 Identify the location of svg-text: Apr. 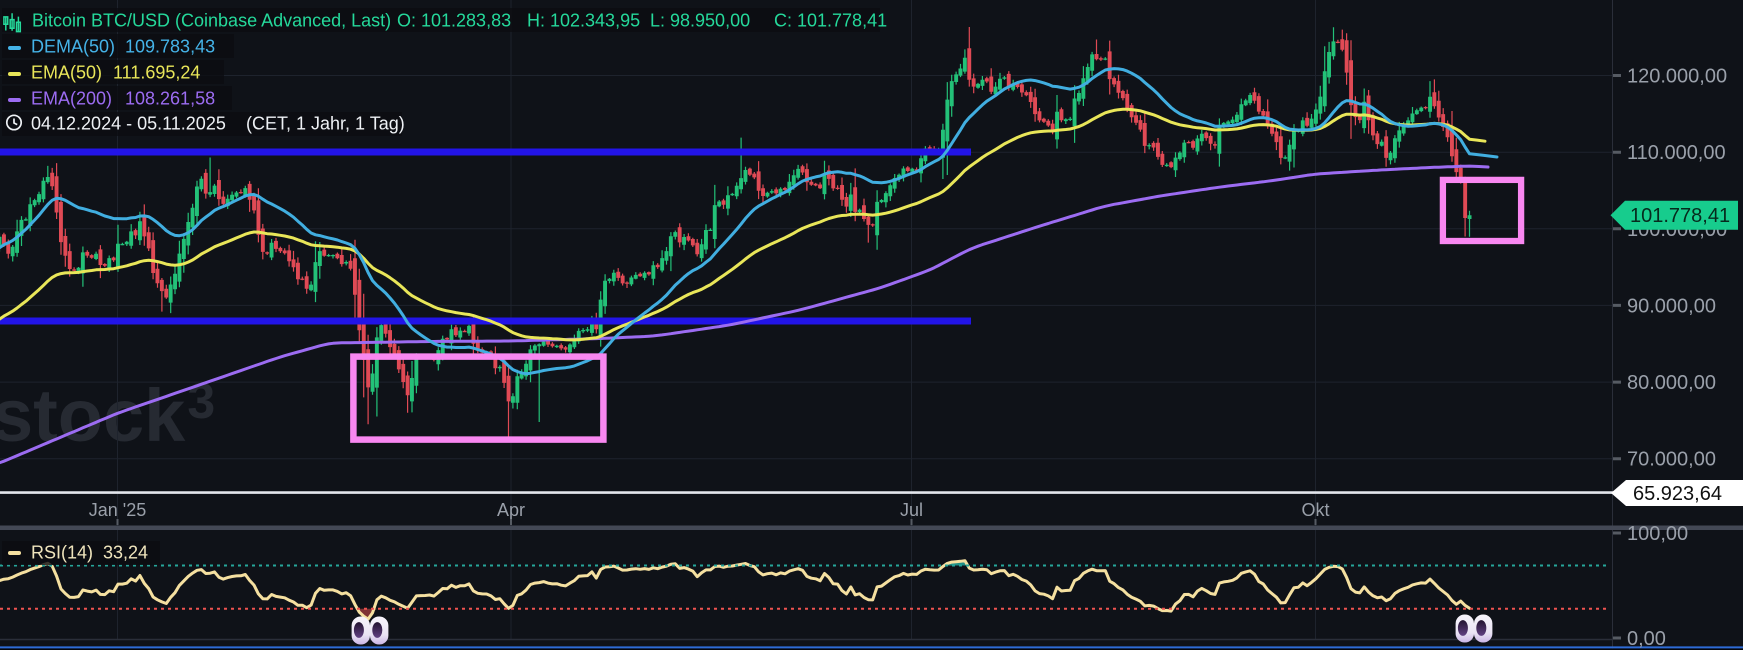
(511, 510).